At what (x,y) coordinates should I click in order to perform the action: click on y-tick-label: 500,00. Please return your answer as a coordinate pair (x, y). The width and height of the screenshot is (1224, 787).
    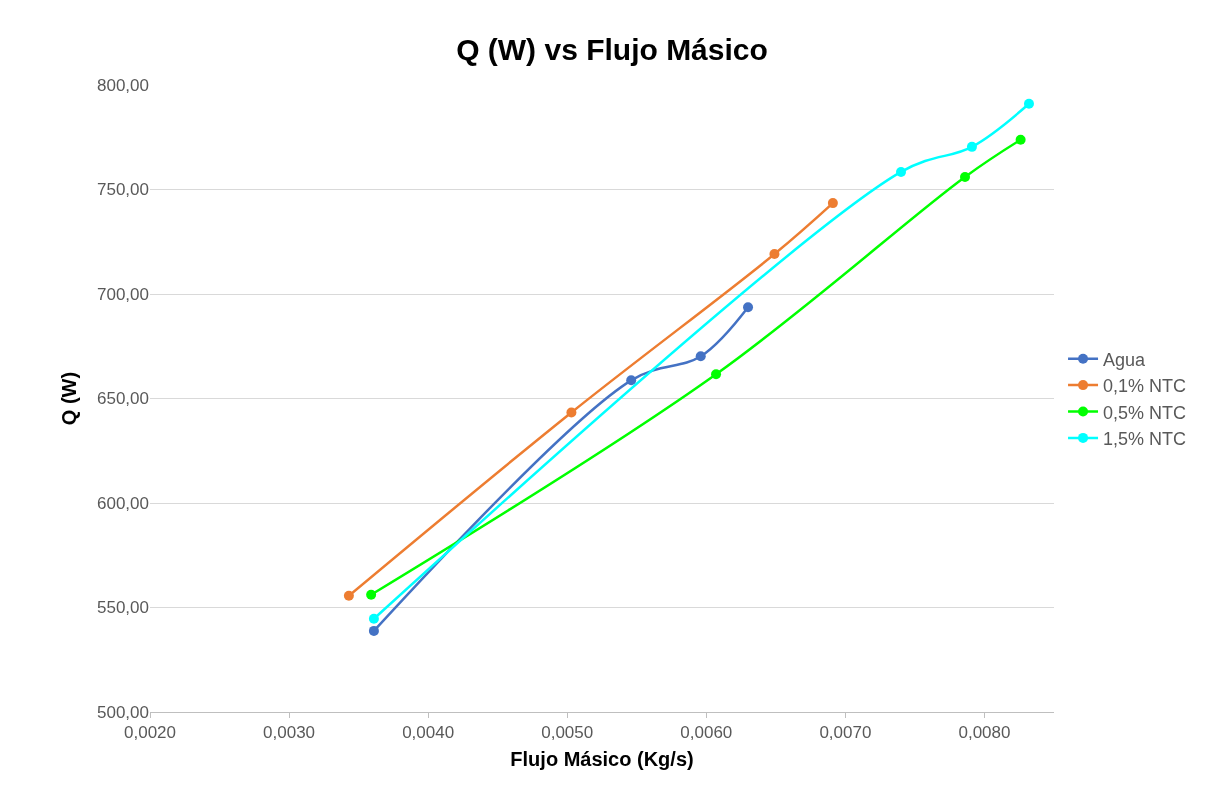
    Looking at the image, I should click on (123, 712).